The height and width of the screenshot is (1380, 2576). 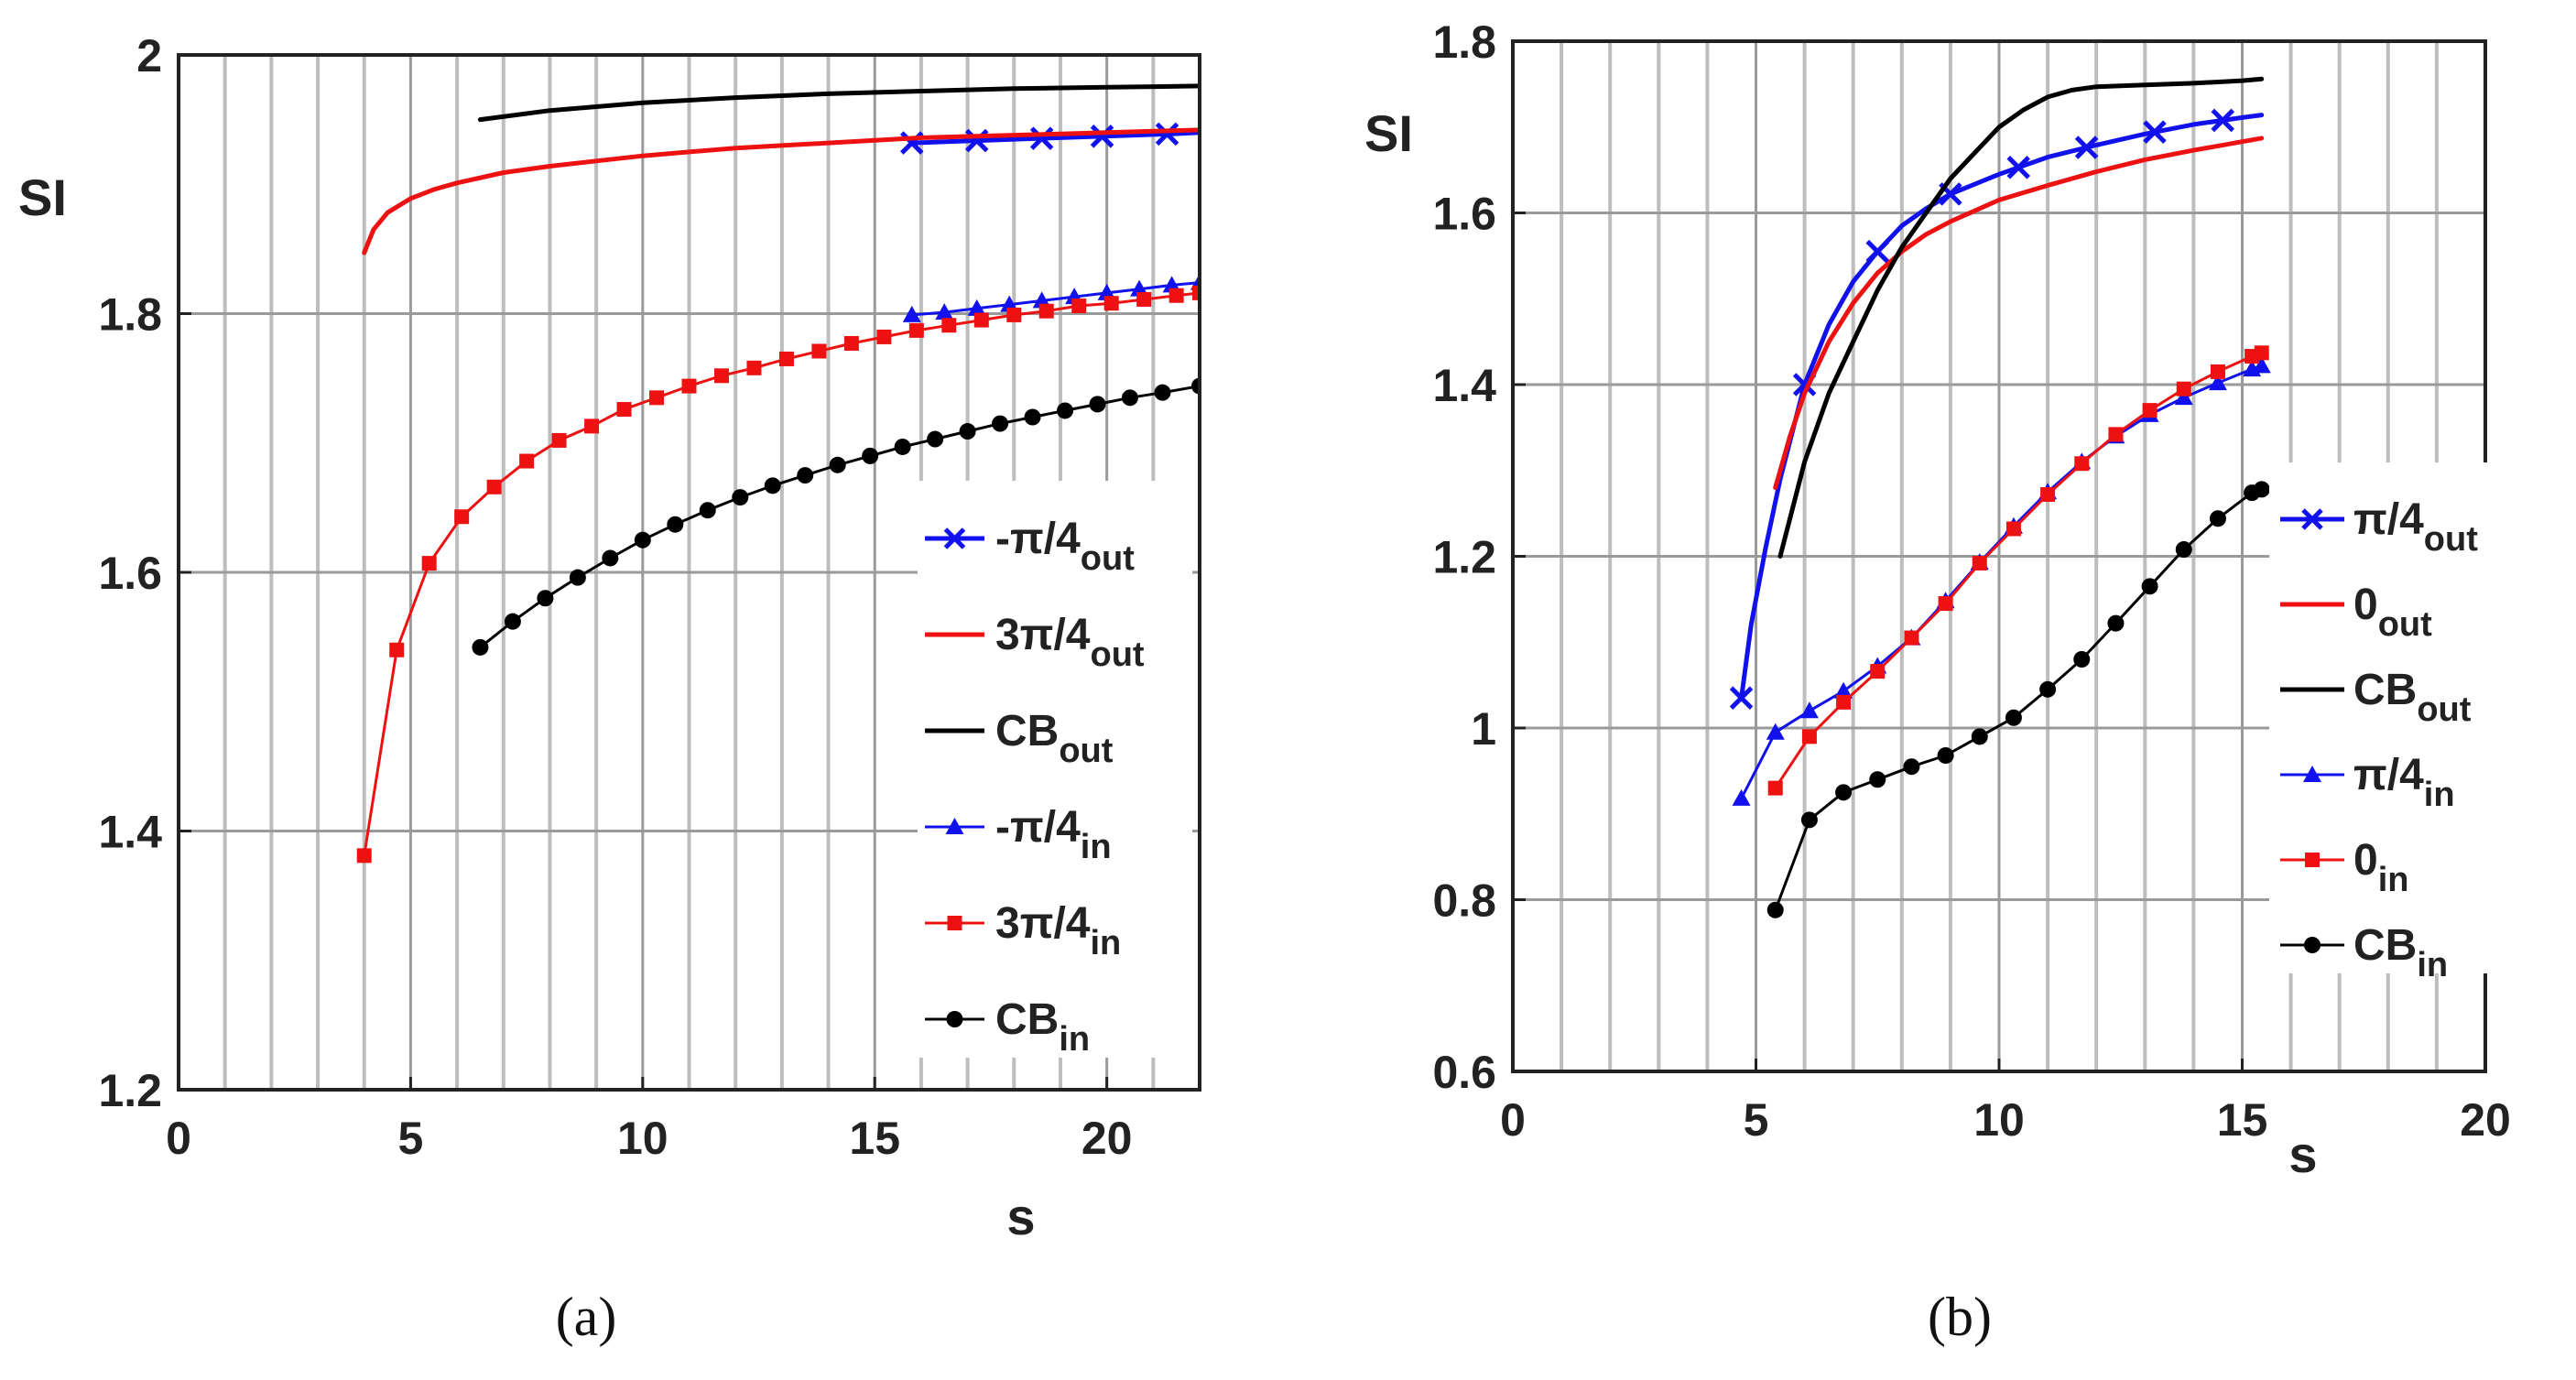 I want to click on legend-label: 0out, so click(x=2392, y=613).